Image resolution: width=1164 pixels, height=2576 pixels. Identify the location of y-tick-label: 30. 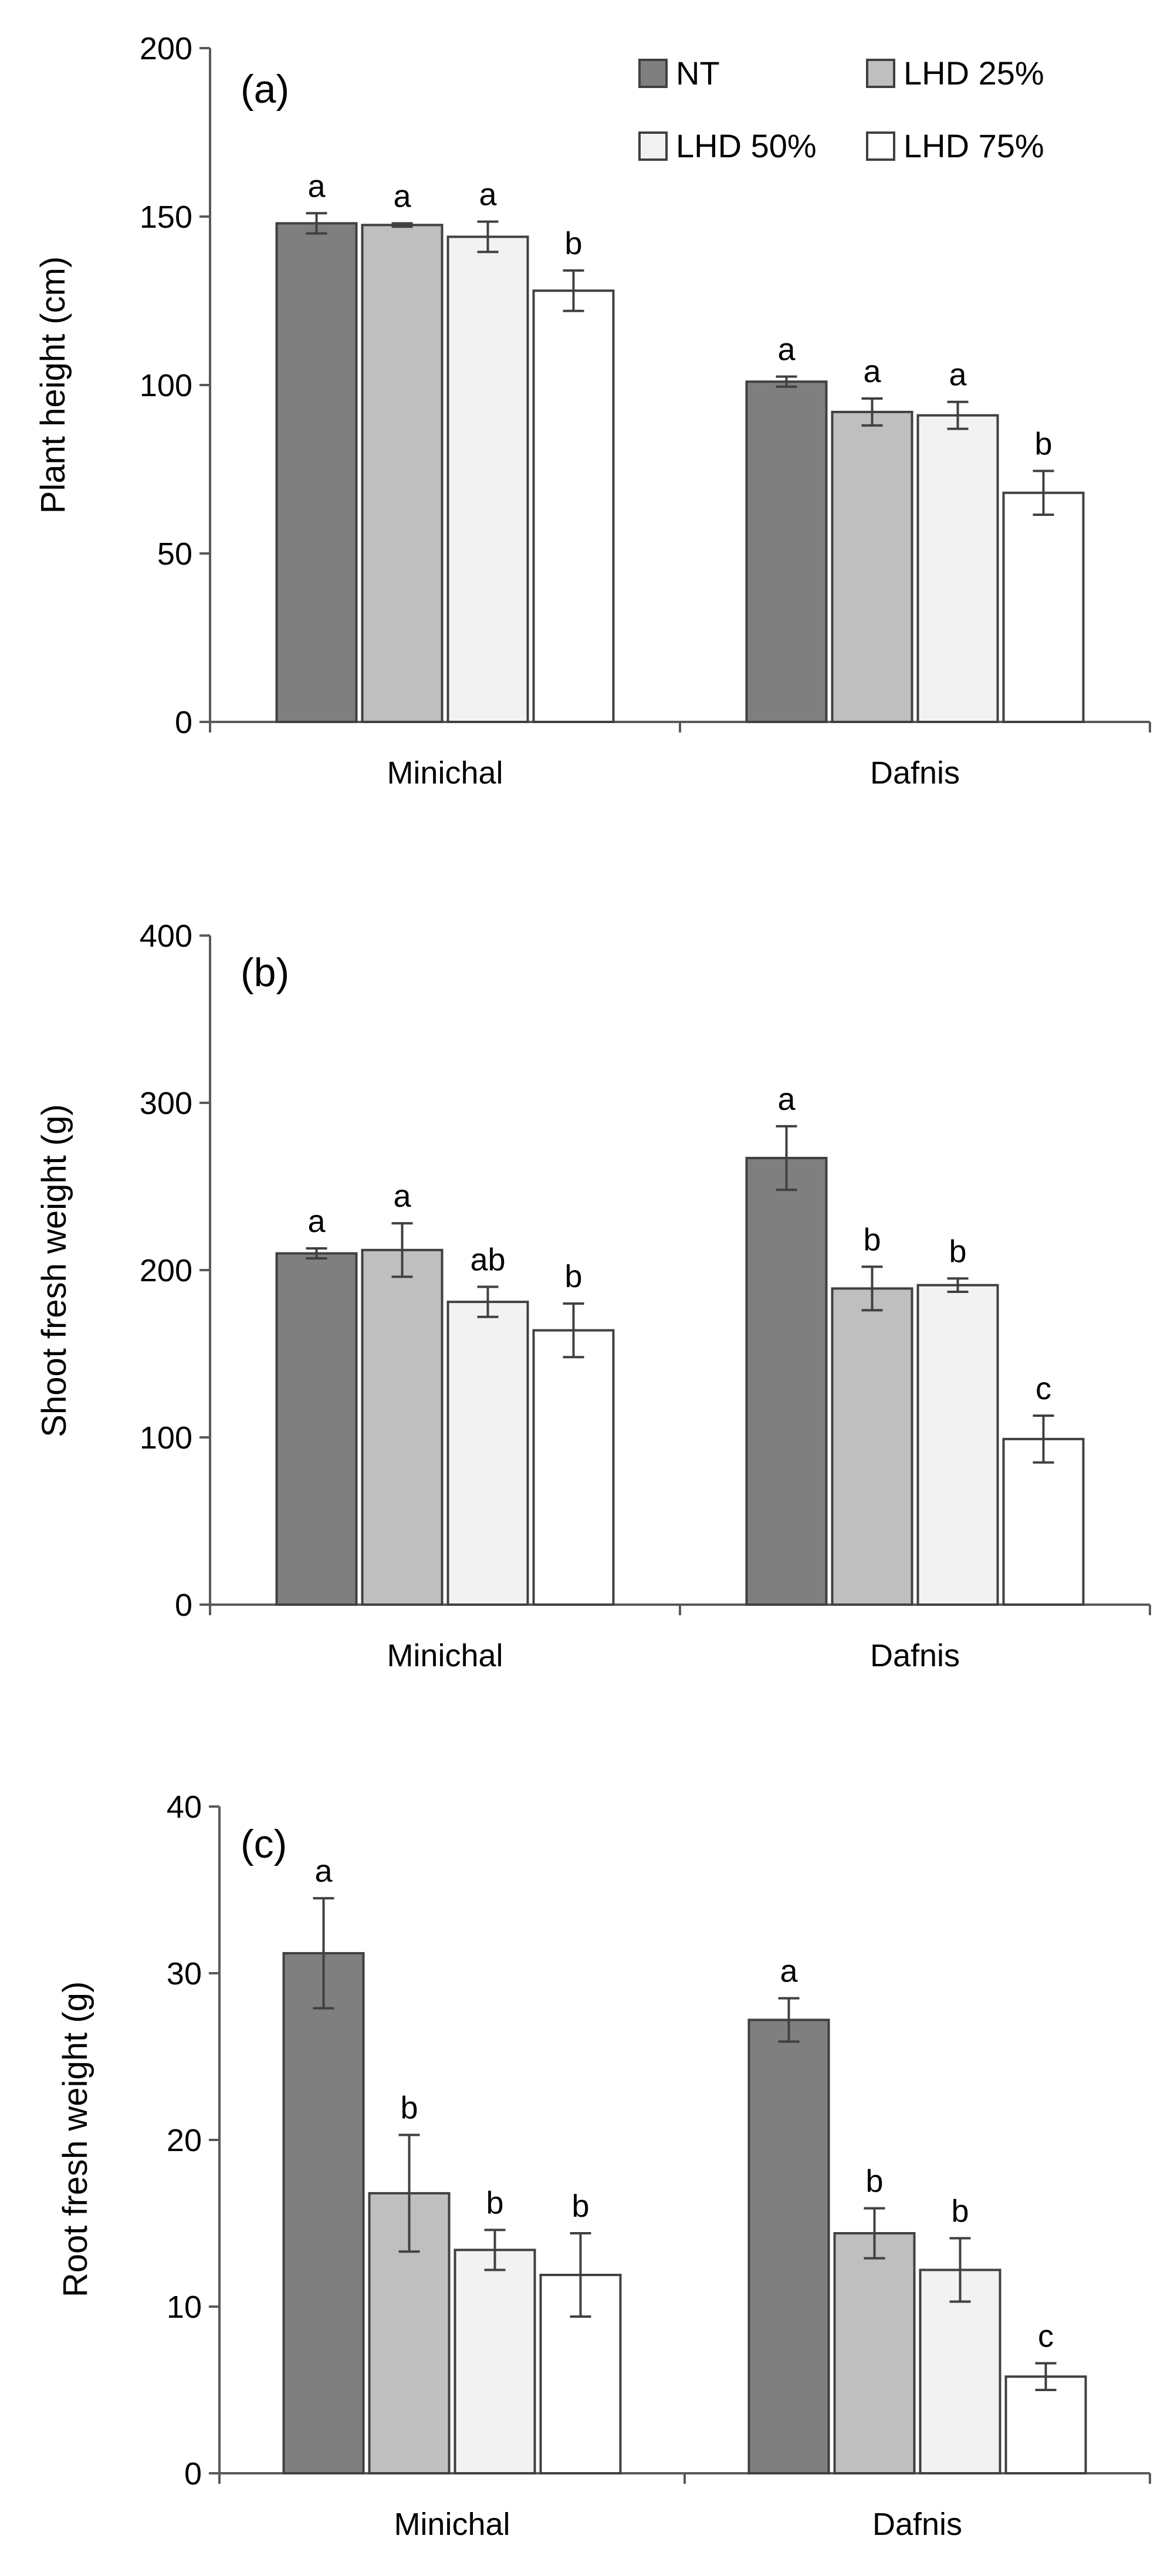
(184, 1973).